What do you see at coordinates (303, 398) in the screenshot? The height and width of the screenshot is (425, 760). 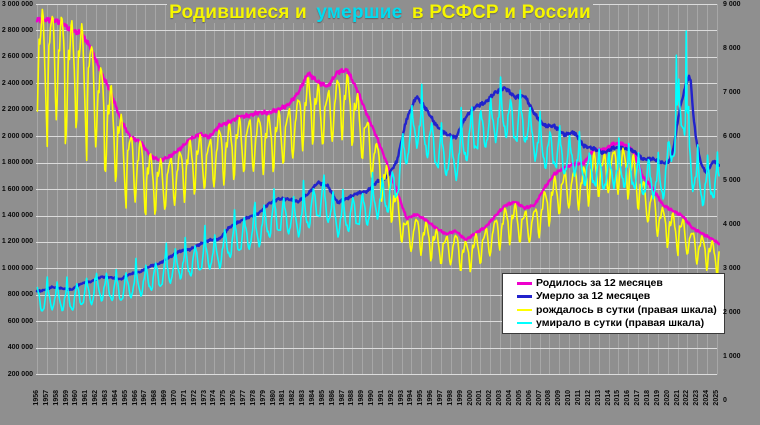 I see `x-year-label: 1983` at bounding box center [303, 398].